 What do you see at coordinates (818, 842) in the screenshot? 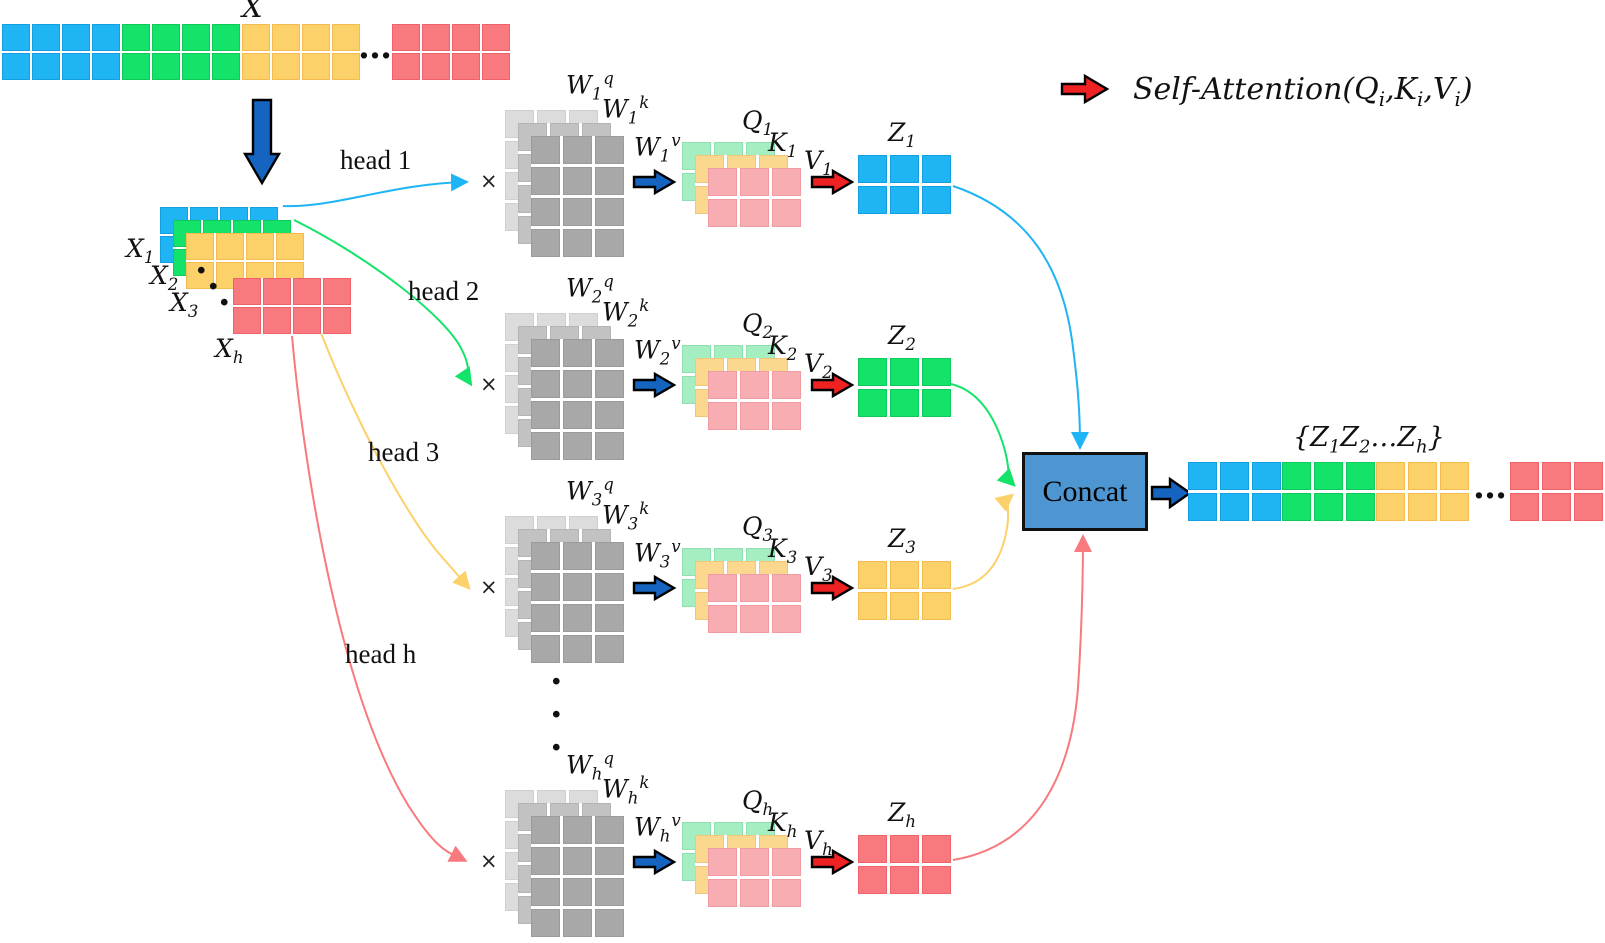
I see `headh-v-label: Vh` at bounding box center [818, 842].